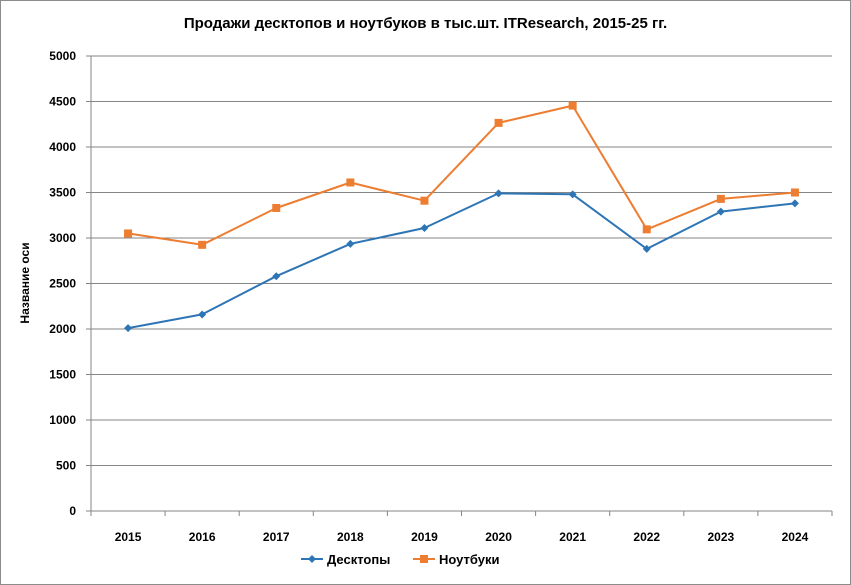  Describe the element at coordinates (62, 375) in the screenshot. I see `y-tick-label: 1500` at that location.